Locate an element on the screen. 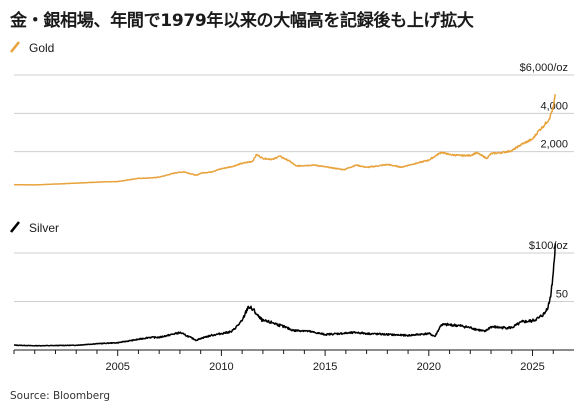 This screenshot has width=584, height=417. silver-gridlines is located at coordinates (294, 277).